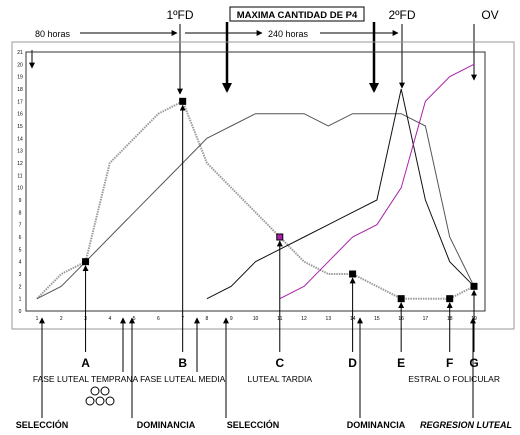  I want to click on y-tick-label: 4, so click(20, 263).